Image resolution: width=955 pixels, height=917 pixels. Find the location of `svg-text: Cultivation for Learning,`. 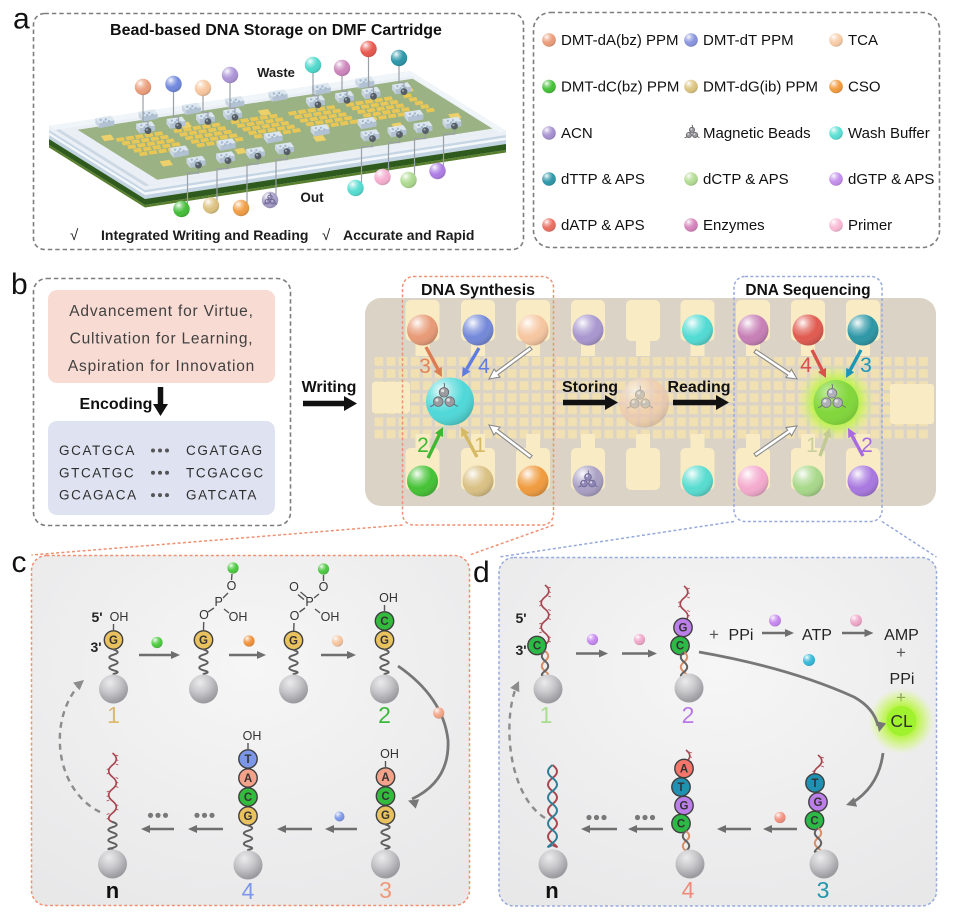

svg-text: Cultivation for Learning, is located at coordinates (162, 339).